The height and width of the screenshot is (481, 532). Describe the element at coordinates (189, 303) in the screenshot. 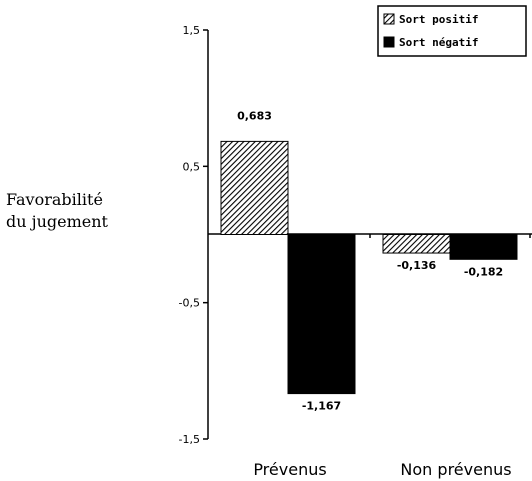

I see `y-tick-label: -0,5` at that location.